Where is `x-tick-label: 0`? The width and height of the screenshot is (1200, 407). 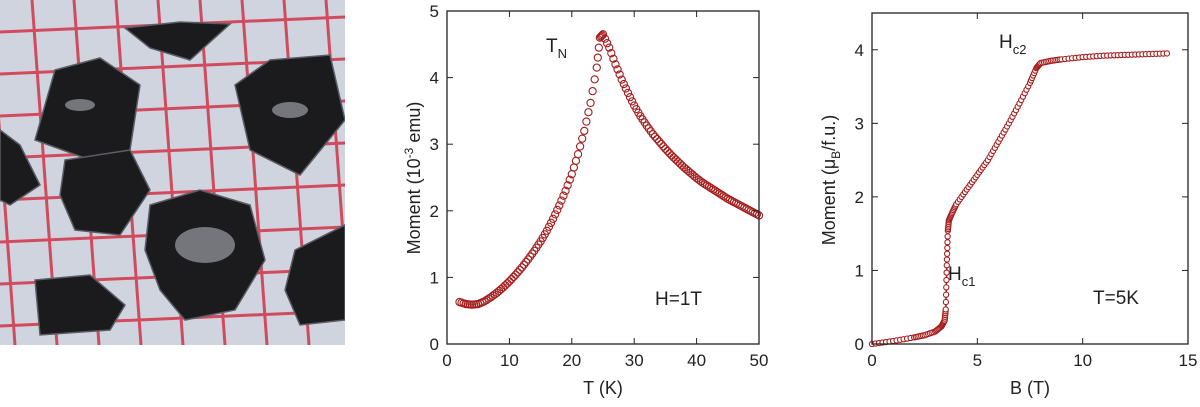 x-tick-label: 0 is located at coordinates (446, 360).